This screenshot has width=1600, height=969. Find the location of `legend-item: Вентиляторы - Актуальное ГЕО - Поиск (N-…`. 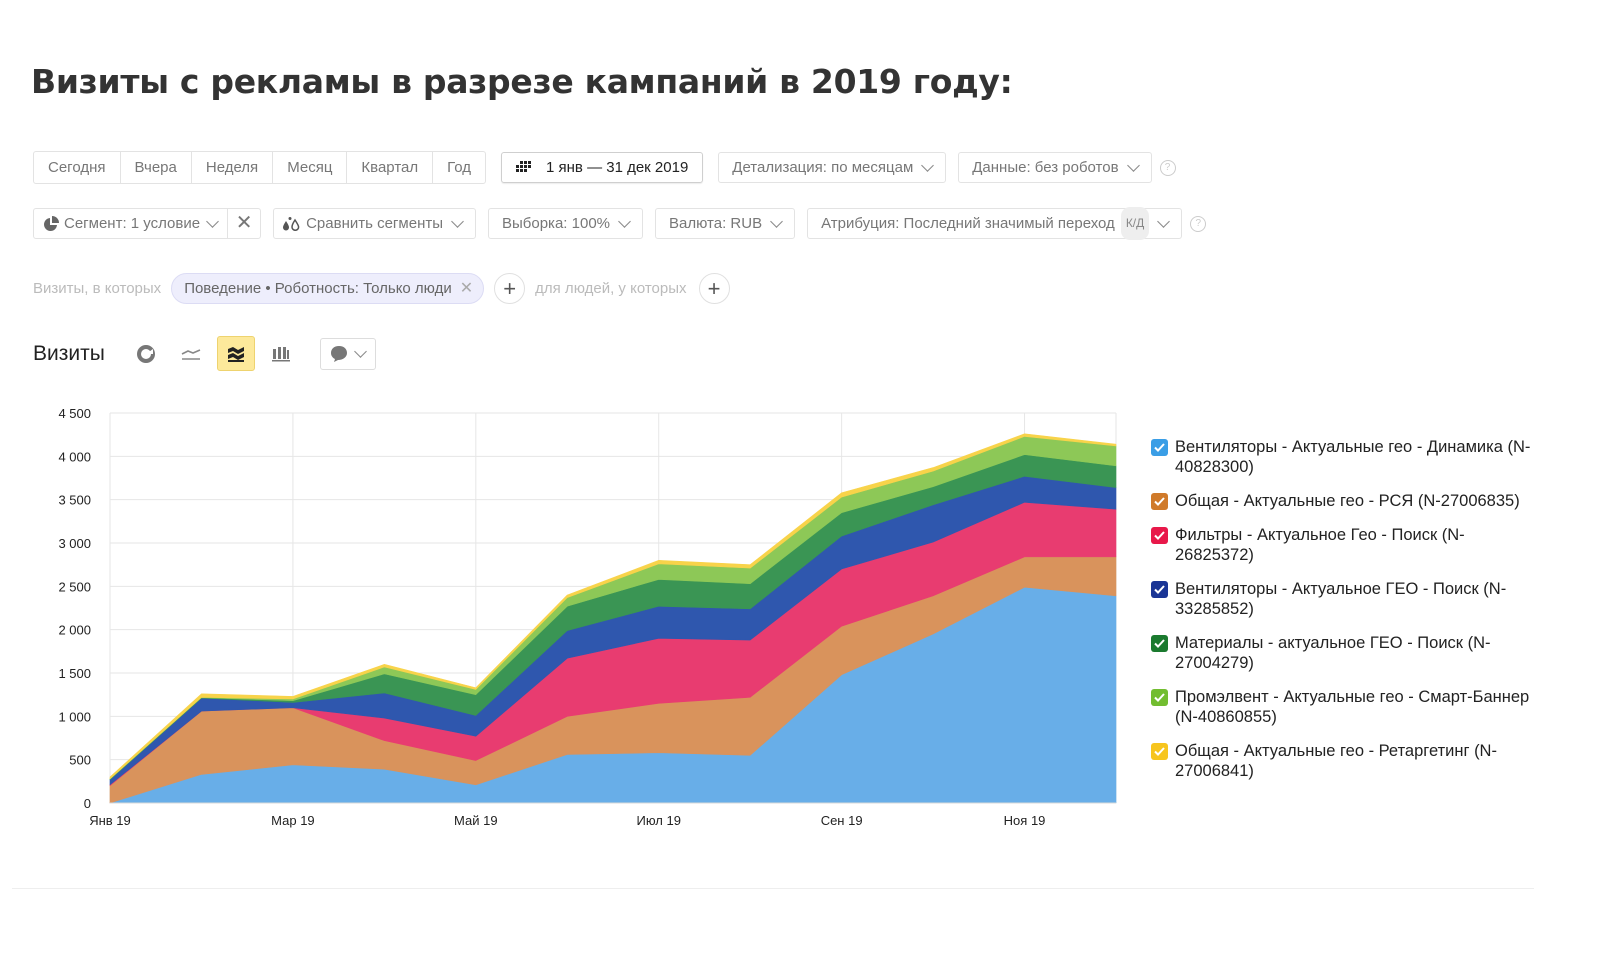

legend-item: Вентиляторы - Актуальное ГЕО - Поиск (N-… is located at coordinates (1341, 599).